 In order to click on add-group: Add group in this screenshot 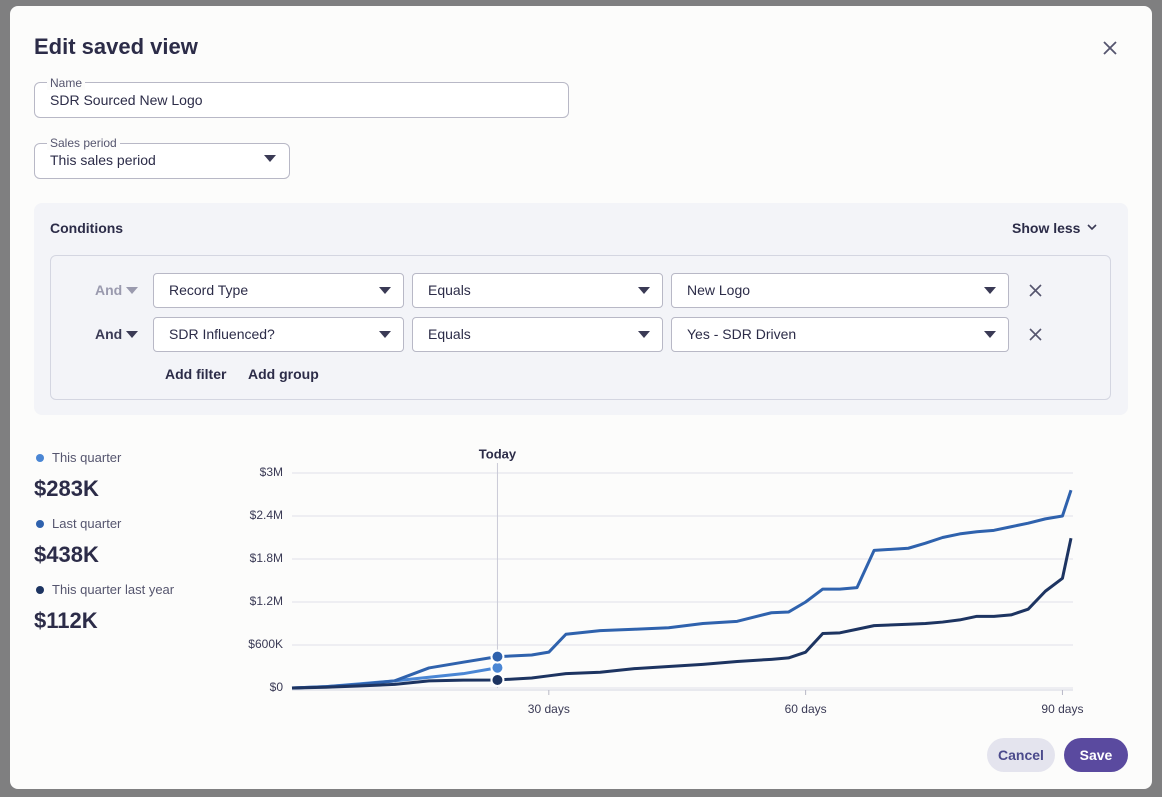, I will do `click(283, 374)`.